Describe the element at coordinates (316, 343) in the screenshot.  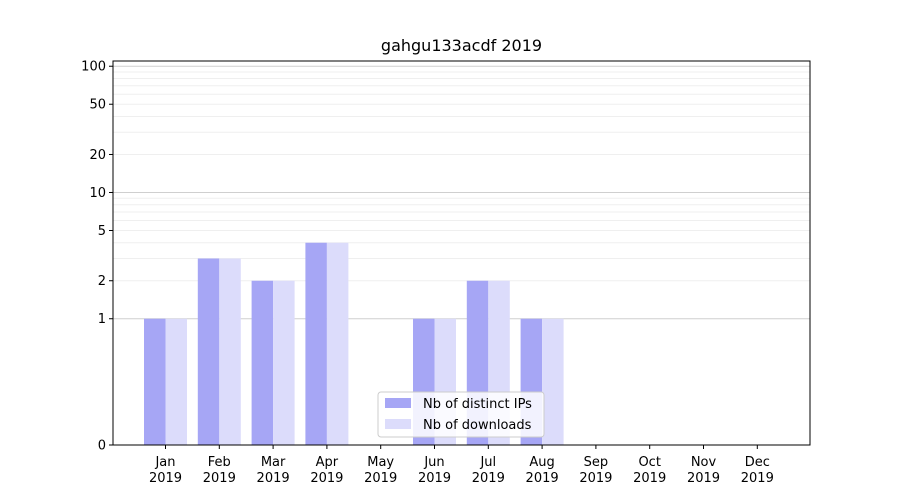
I see `bar-distinct-ips-apr` at that location.